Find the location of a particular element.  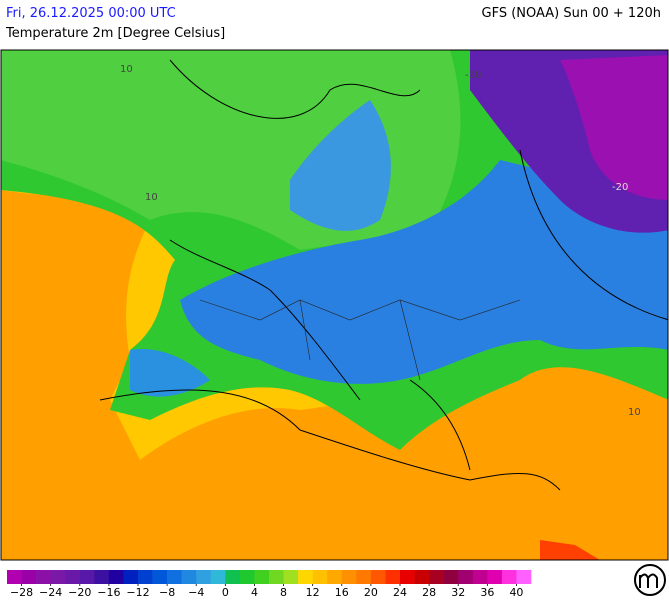

borders is located at coordinates (360, 340).